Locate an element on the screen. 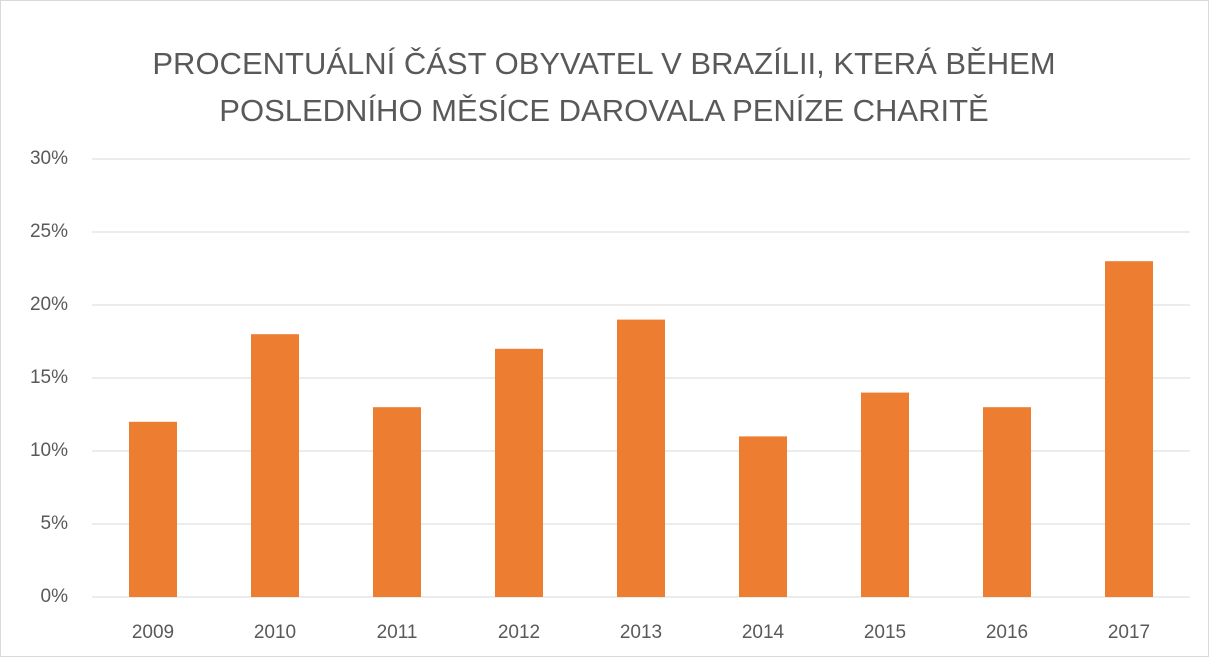 This screenshot has height=657, width=1209. x-tick-label: 2017 is located at coordinates (1129, 632).